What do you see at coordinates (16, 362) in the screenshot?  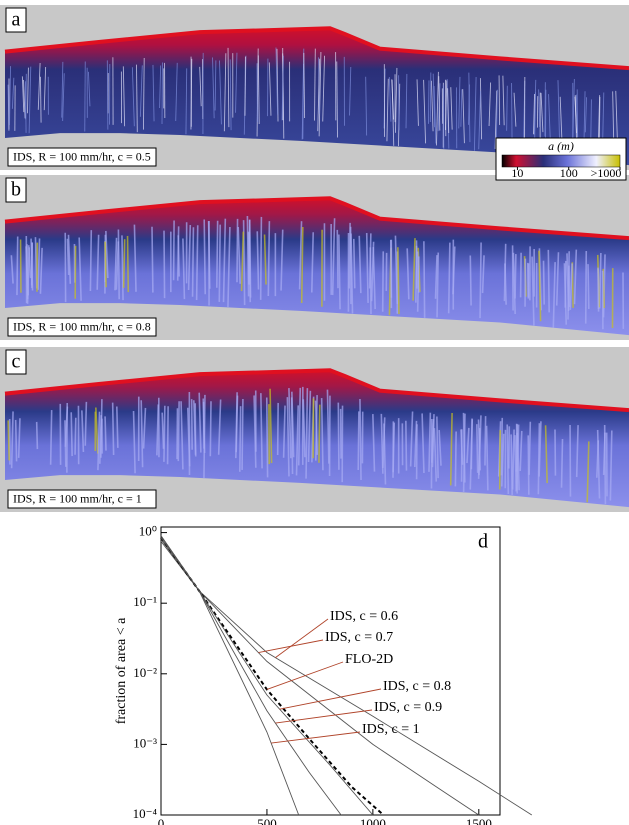 I see `panel-label: c` at bounding box center [16, 362].